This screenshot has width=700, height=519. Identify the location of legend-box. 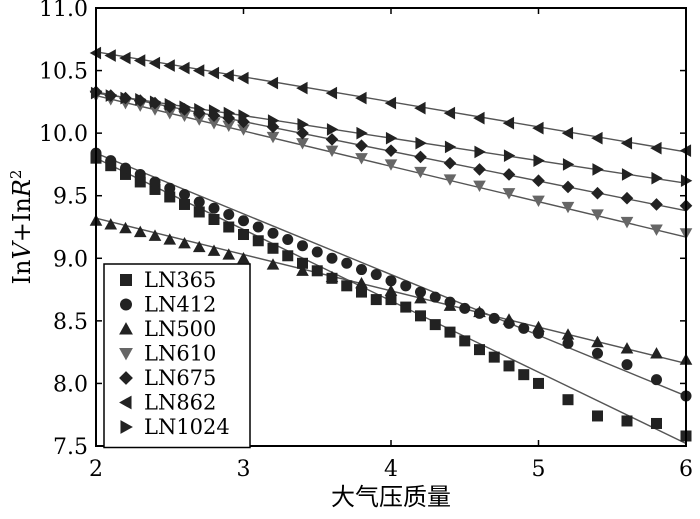
(177, 356).